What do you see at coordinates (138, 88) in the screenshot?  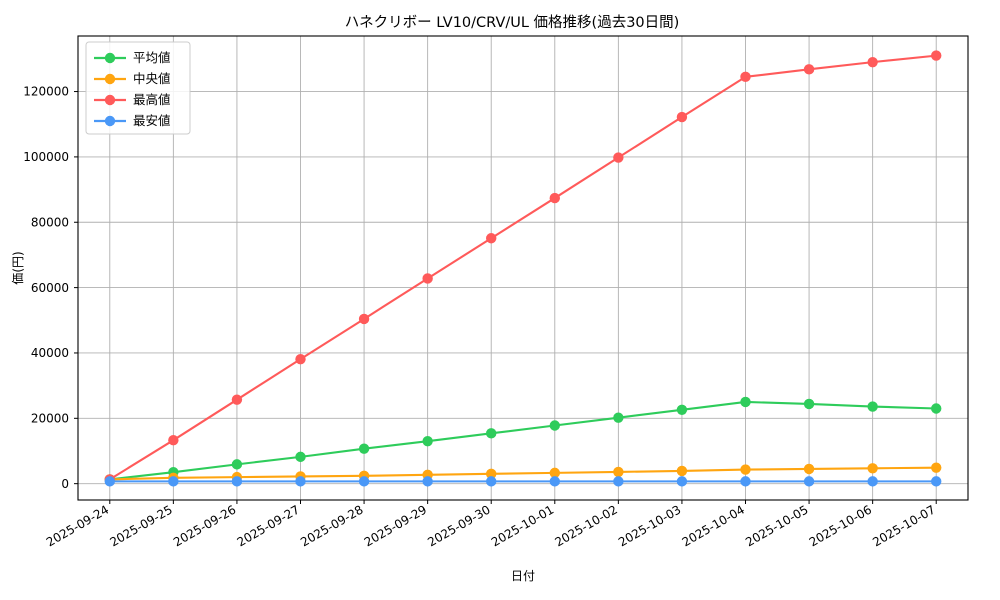 I see `legend-background` at bounding box center [138, 88].